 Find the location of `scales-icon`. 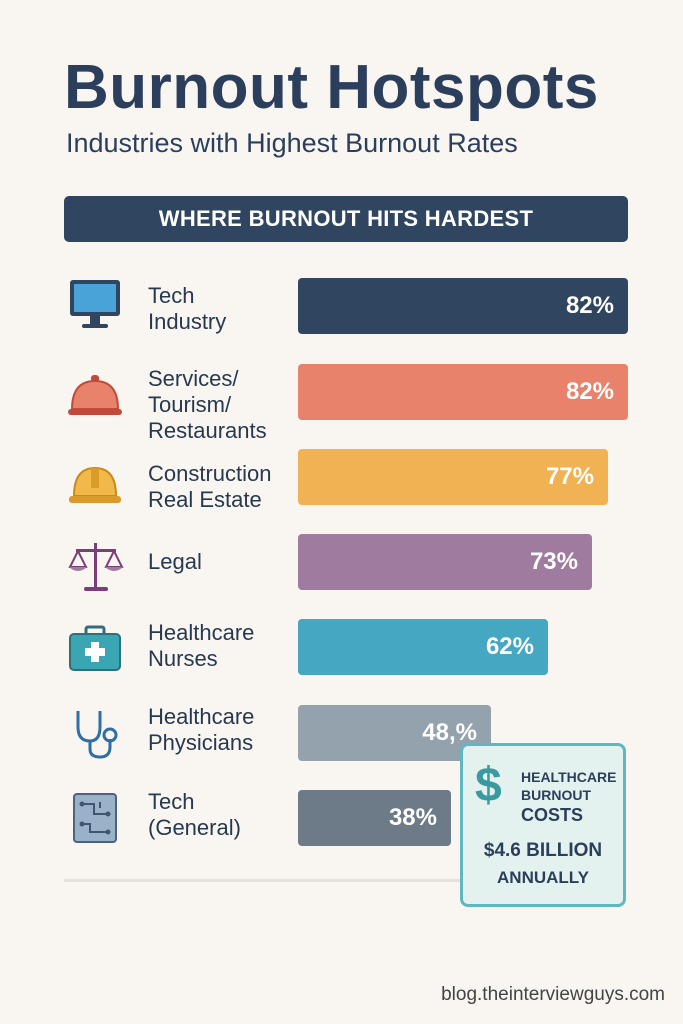

scales-icon is located at coordinates (95, 566).